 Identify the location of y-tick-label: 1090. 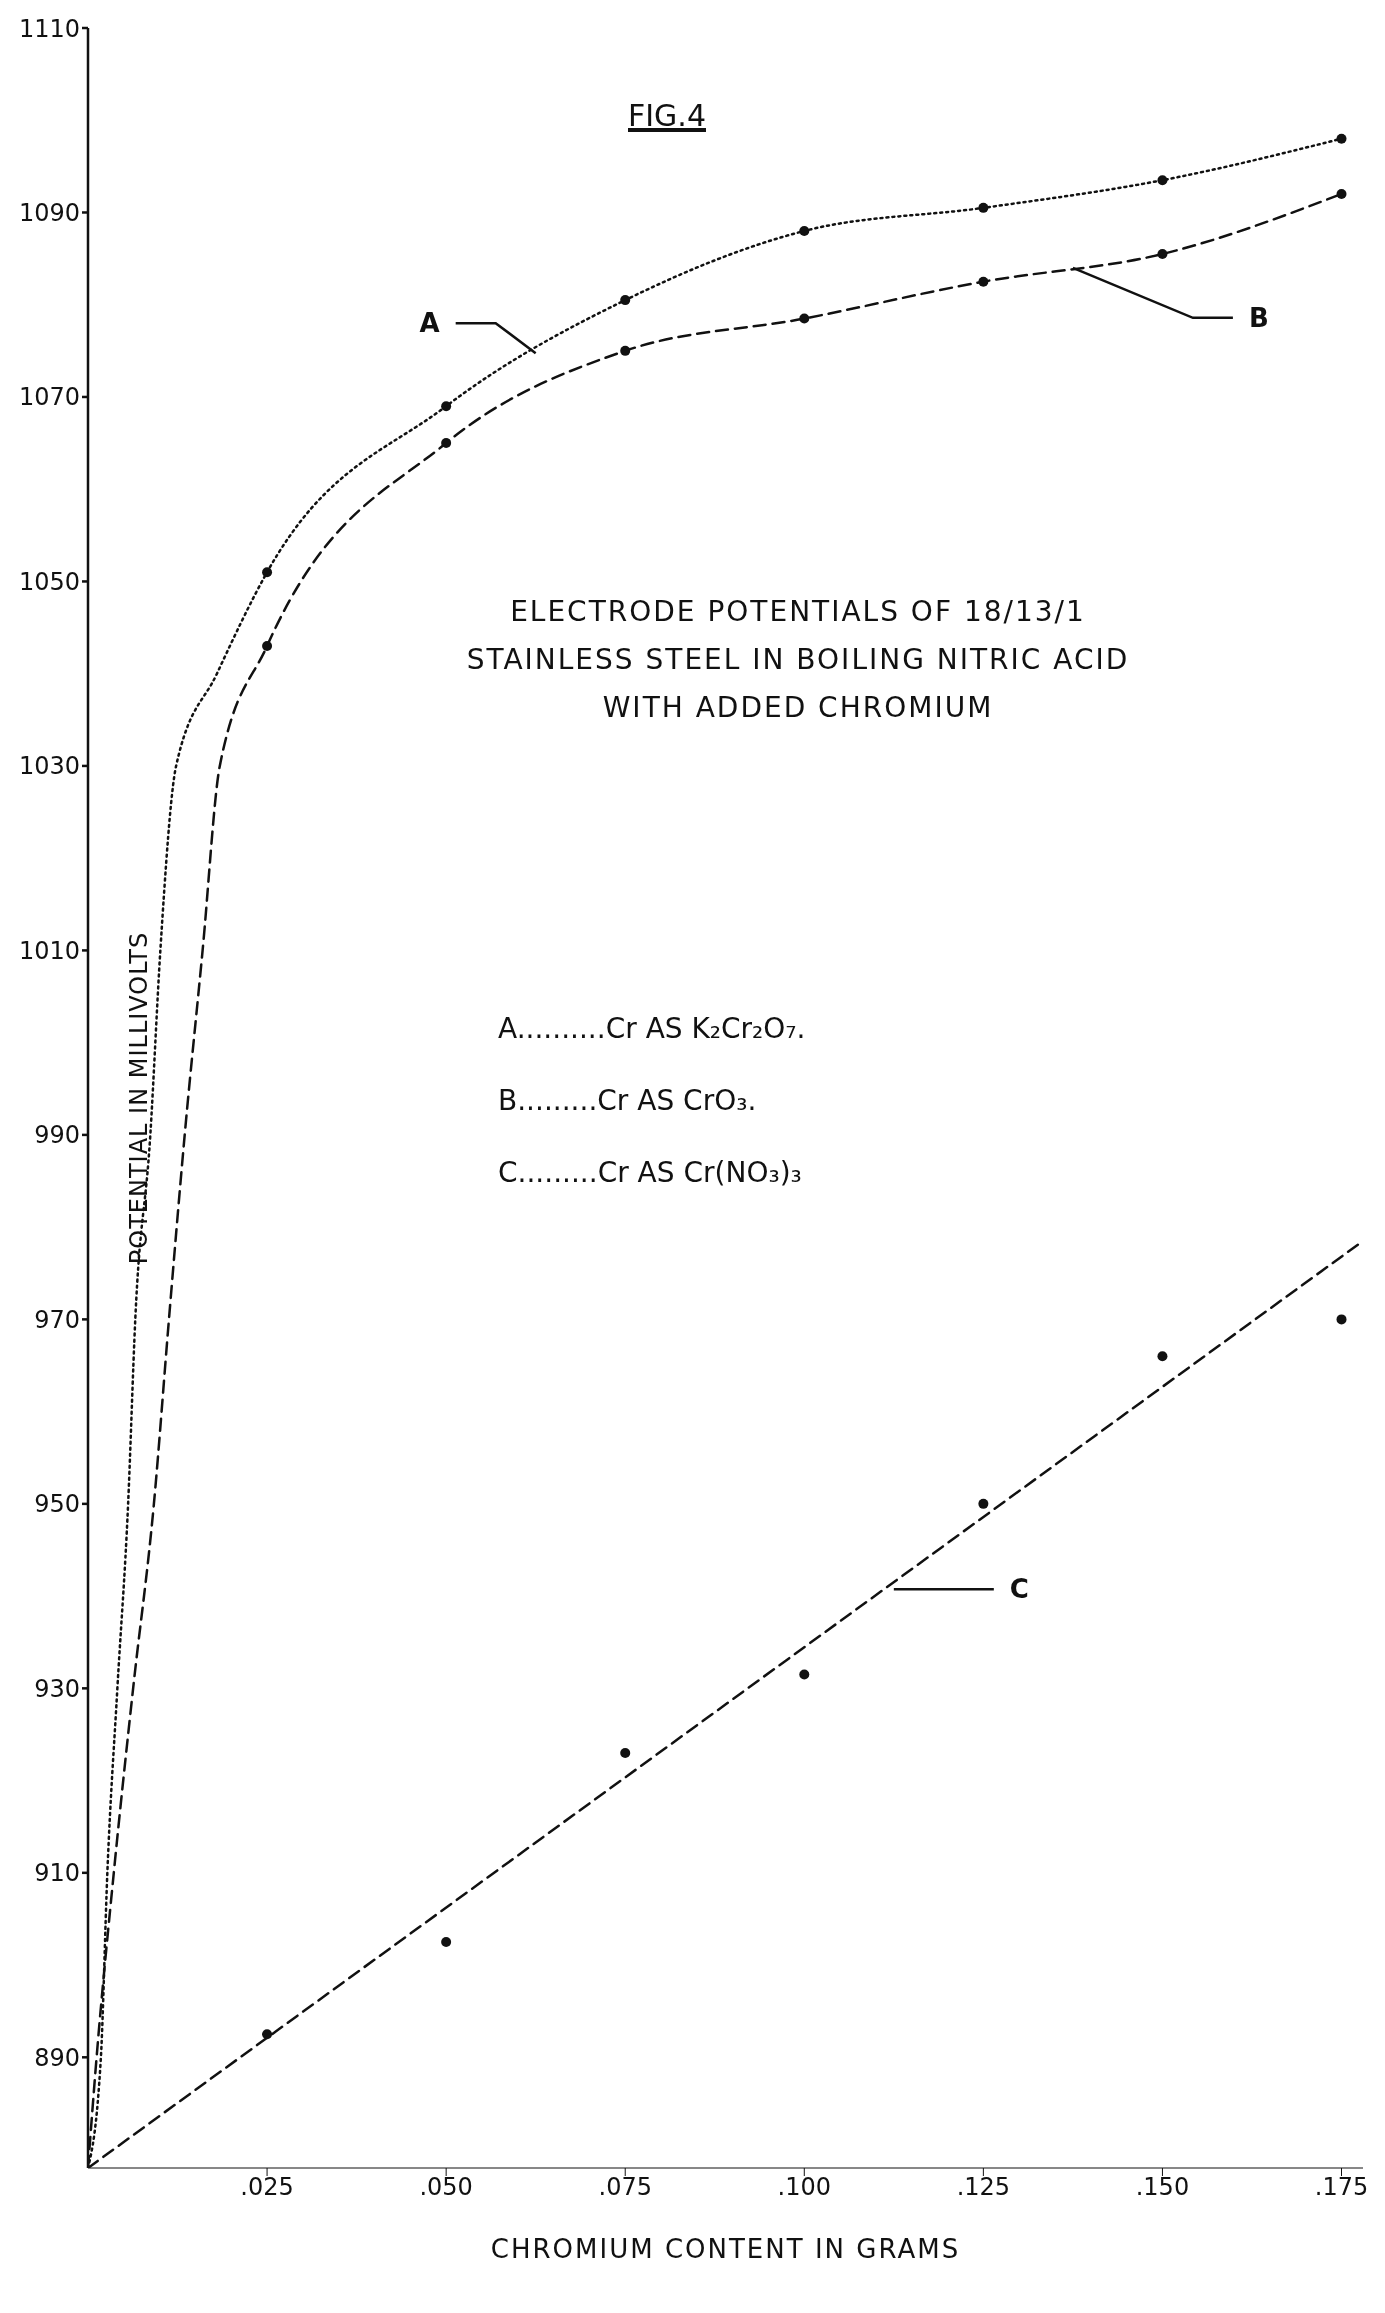
(49, 213).